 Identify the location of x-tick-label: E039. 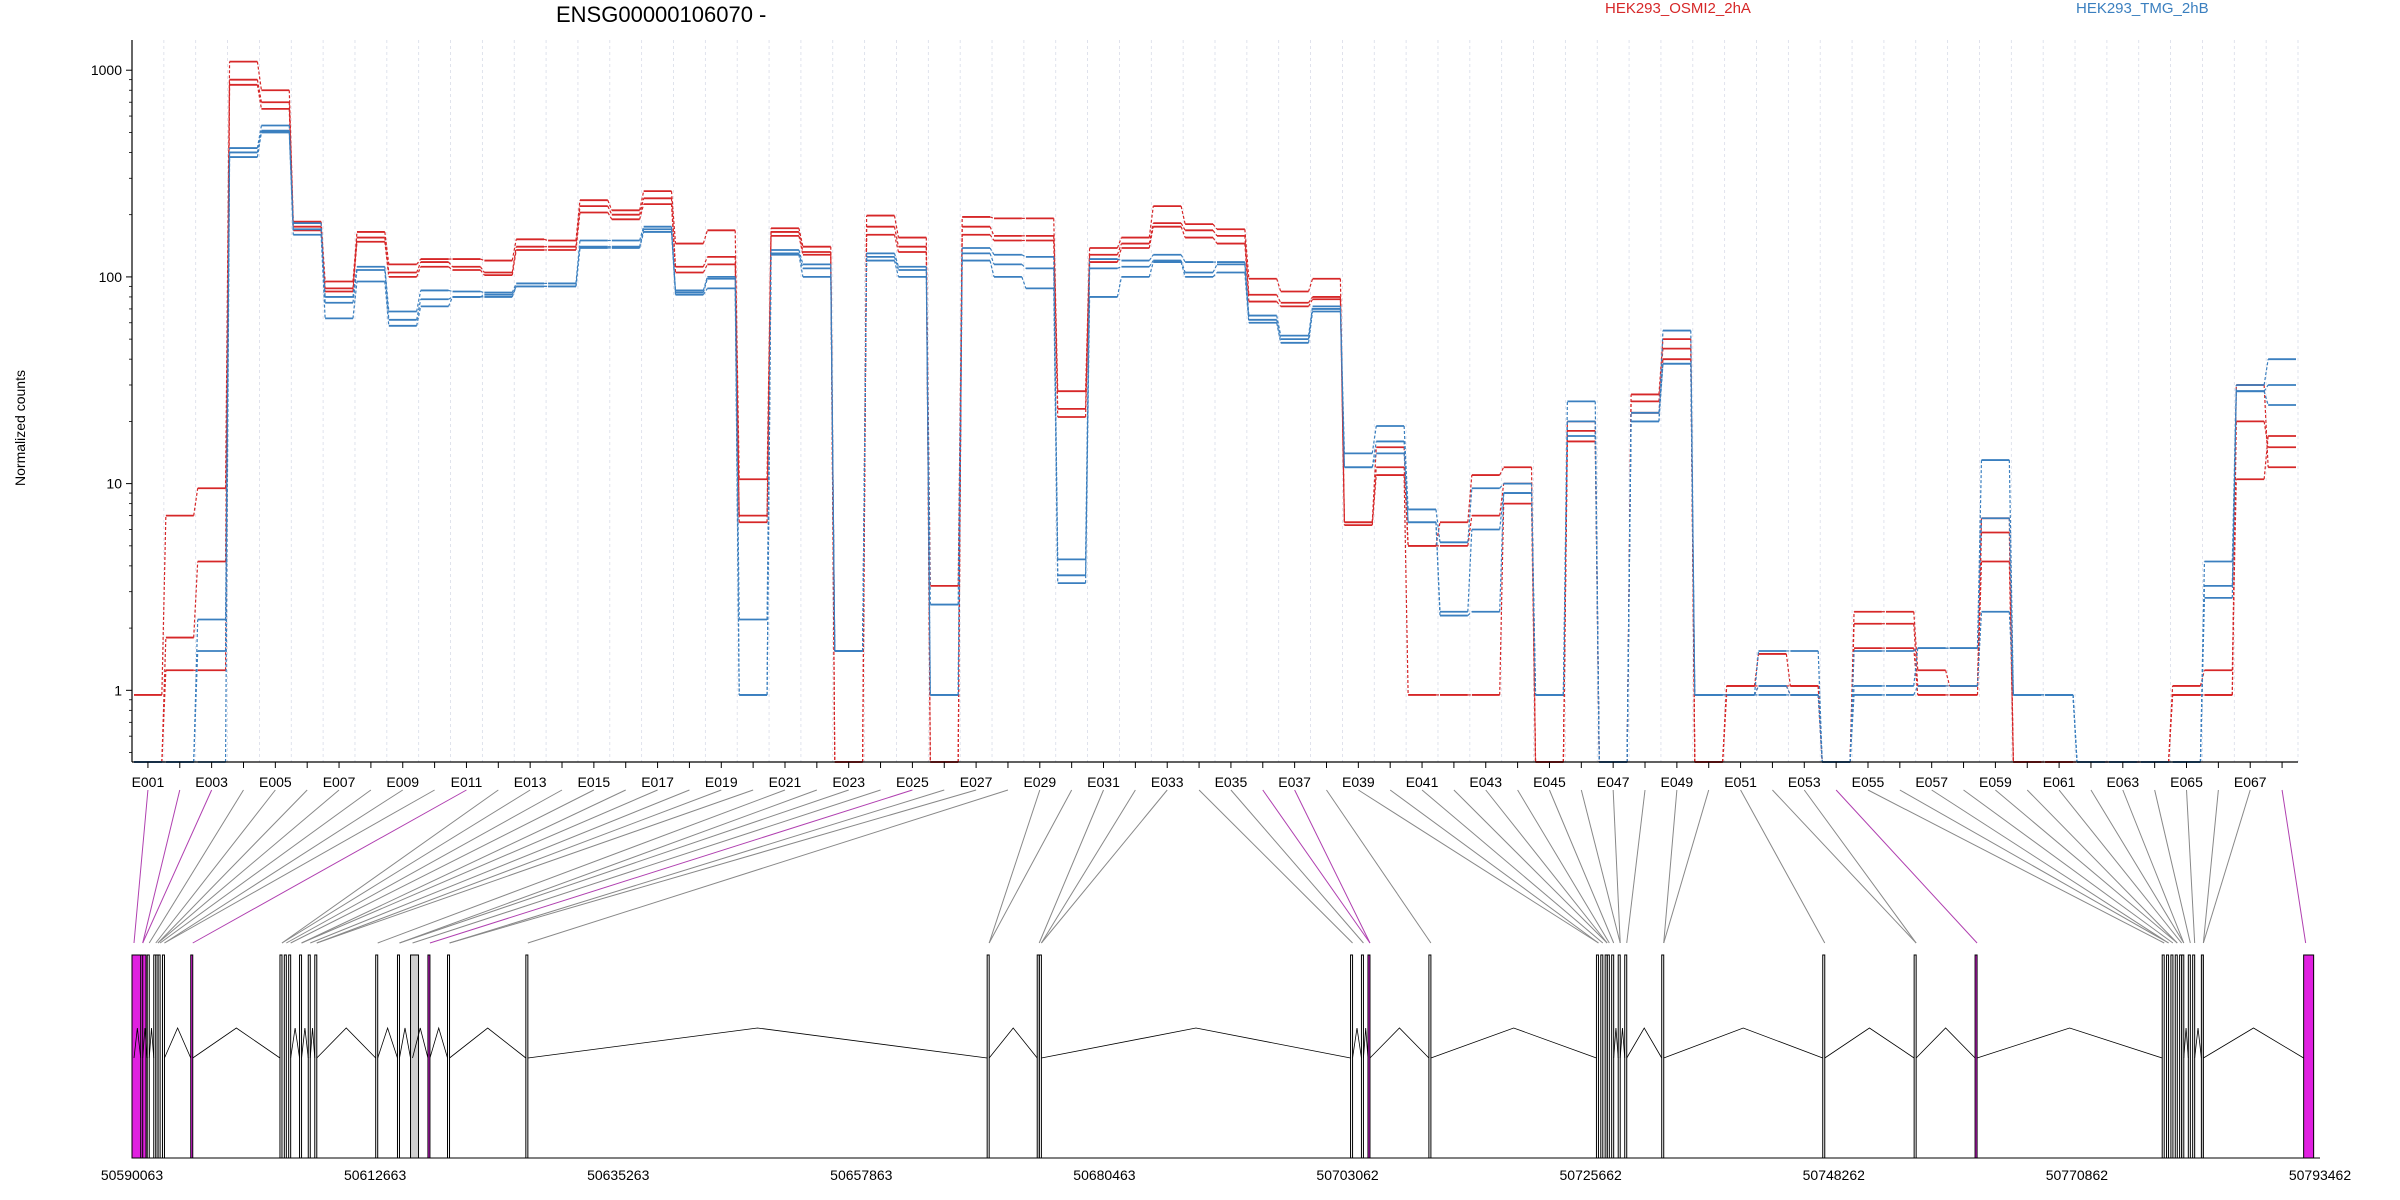
(1358, 782).